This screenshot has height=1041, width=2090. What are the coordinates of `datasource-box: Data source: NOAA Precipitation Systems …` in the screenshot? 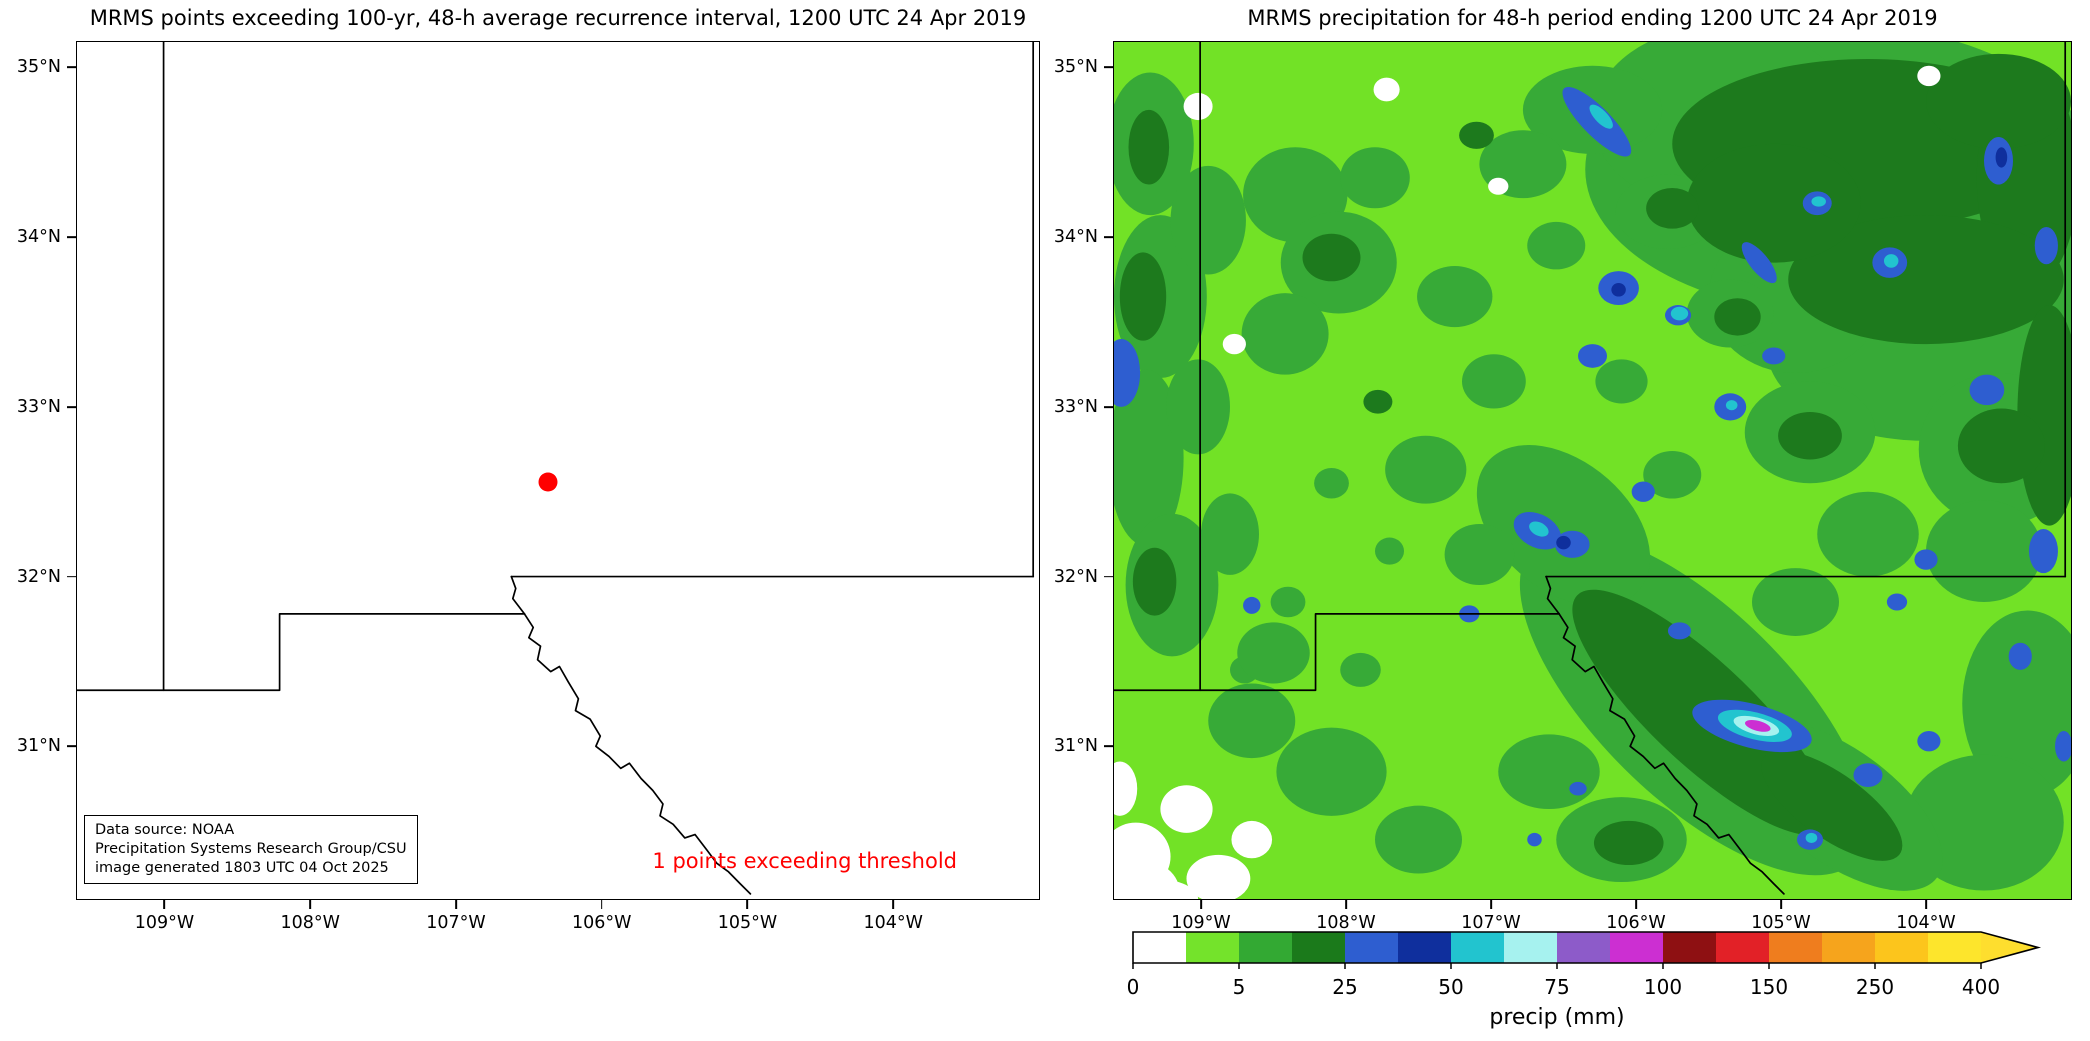 It's located at (251, 849).